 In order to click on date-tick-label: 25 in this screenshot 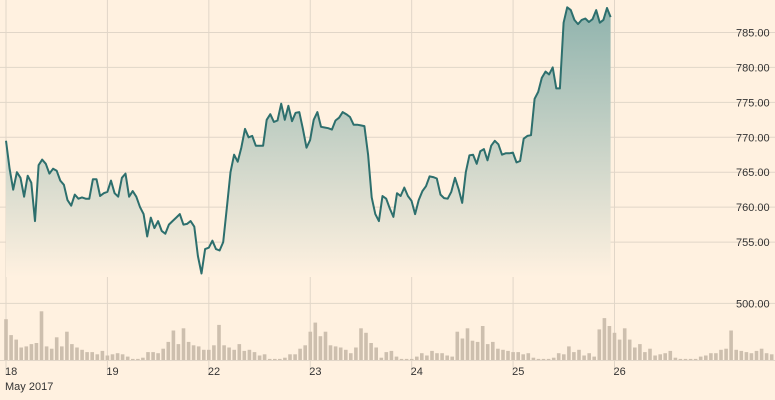, I will do `click(518, 372)`.